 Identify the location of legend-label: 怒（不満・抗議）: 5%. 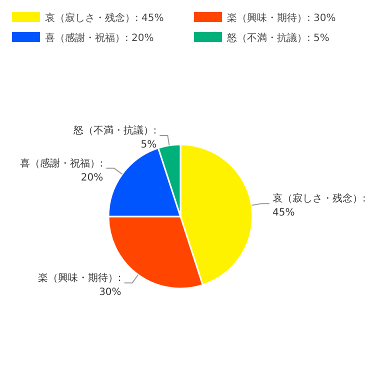
(278, 38).